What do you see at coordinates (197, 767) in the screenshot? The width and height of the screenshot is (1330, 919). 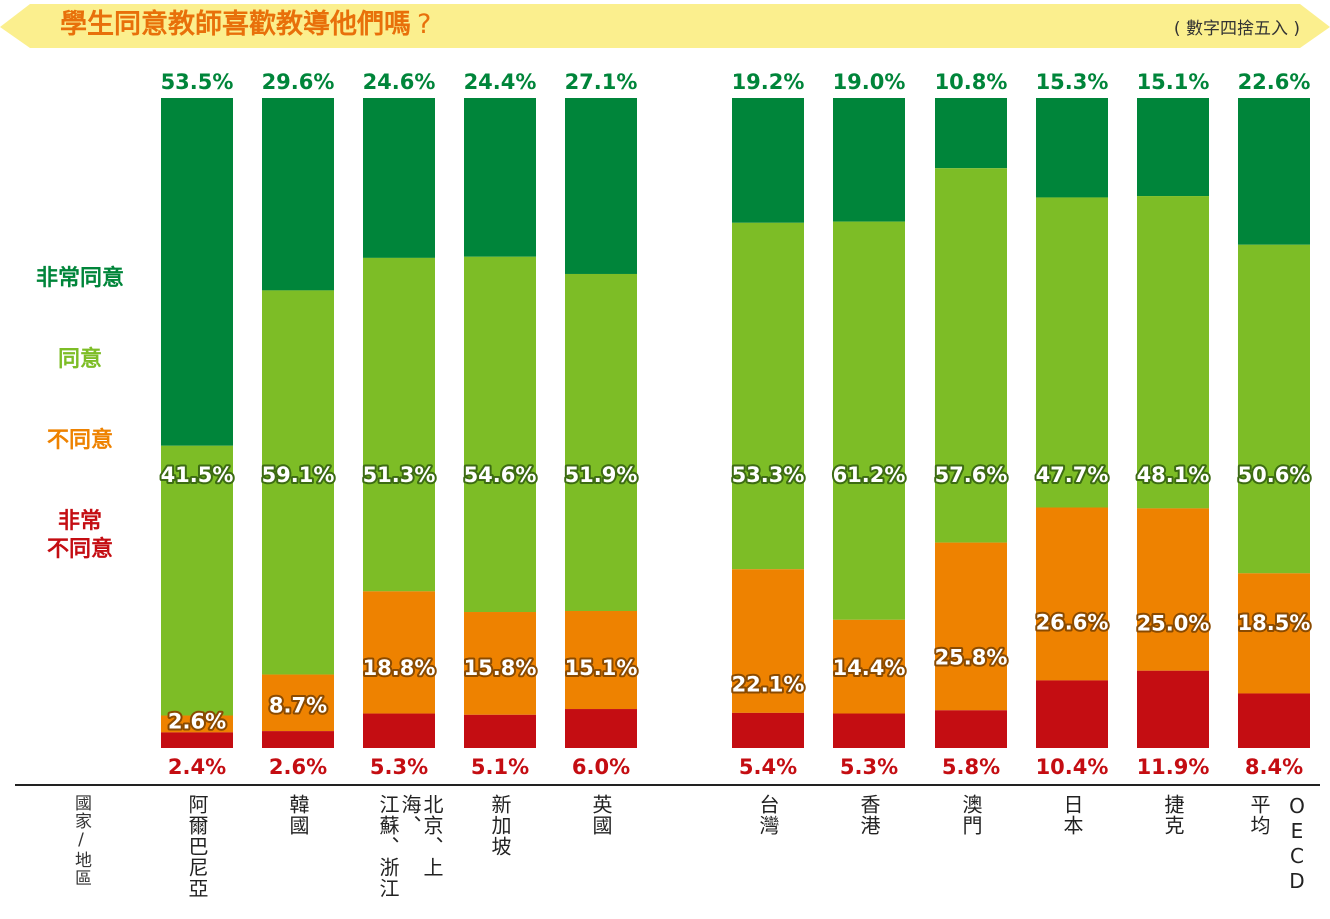 I see `value-label-strongly-disagree: 2.4%` at bounding box center [197, 767].